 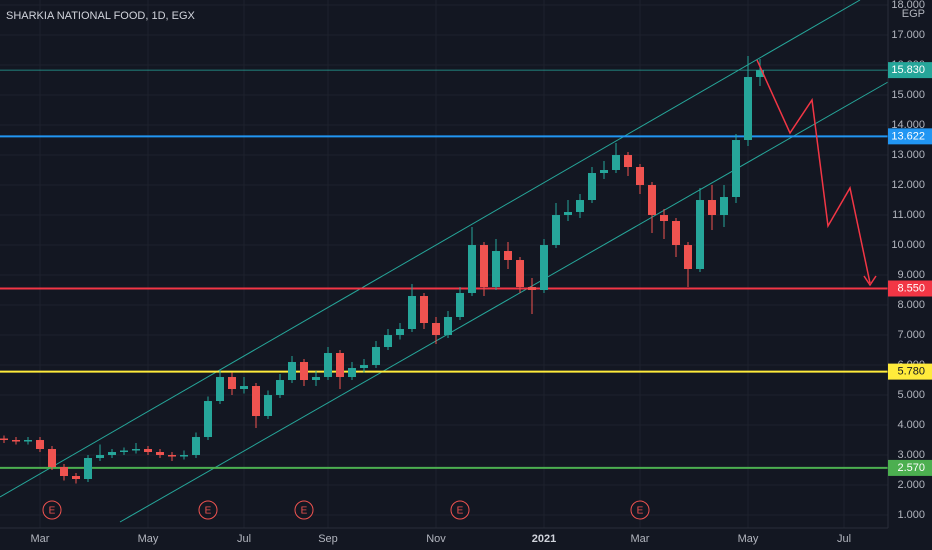 I want to click on y-tick-label: 4.000, so click(x=911, y=425).